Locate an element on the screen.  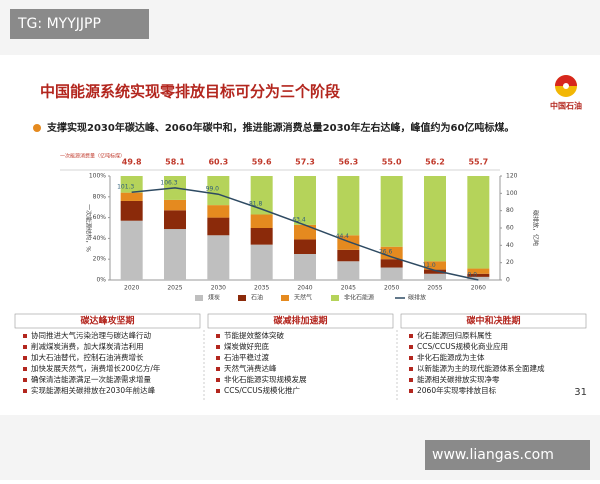
y2-tick-label: 60 is located at coordinates (510, 228).